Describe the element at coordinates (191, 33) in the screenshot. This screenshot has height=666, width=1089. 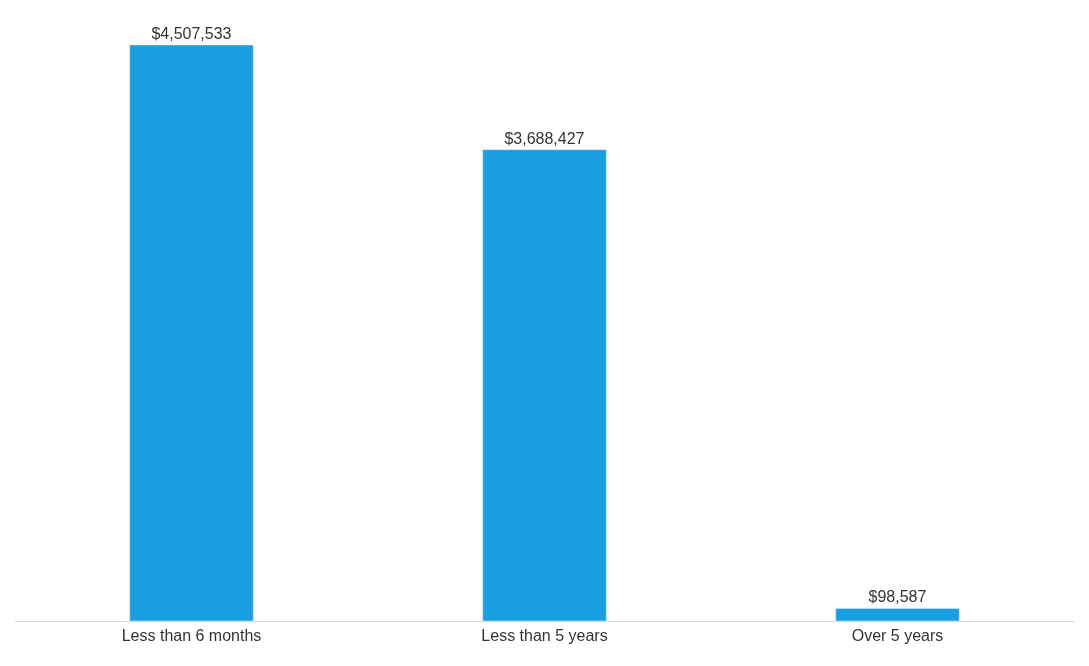
I see `data-label: $4,507,533` at that location.